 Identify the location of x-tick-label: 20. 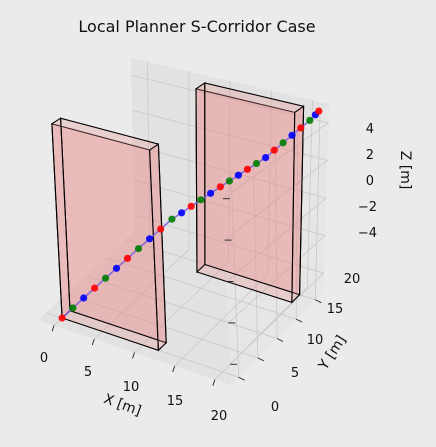
(219, 416).